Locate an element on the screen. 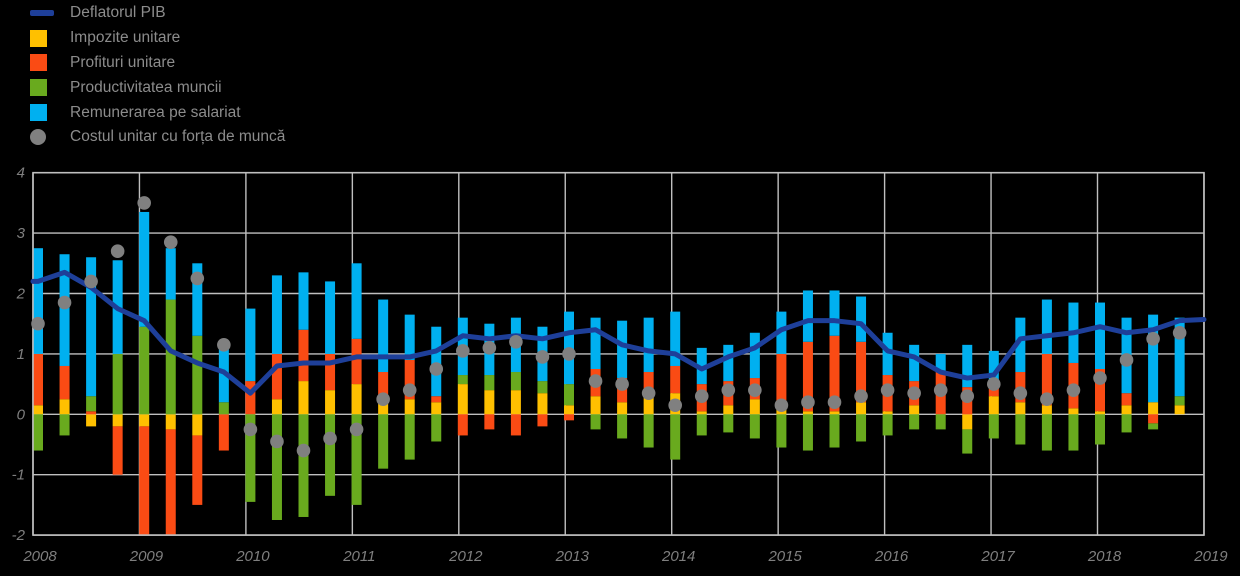 The width and height of the screenshot is (1240, 576). y-tick-label: 0 is located at coordinates (21, 414).